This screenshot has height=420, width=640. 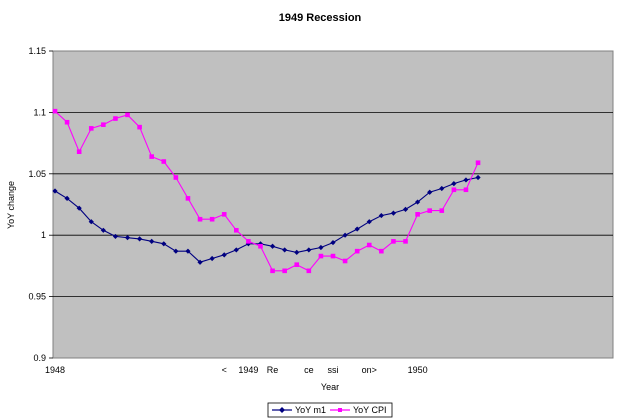 What do you see at coordinates (418, 370) in the screenshot?
I see `x-tick-label: 1950` at bounding box center [418, 370].